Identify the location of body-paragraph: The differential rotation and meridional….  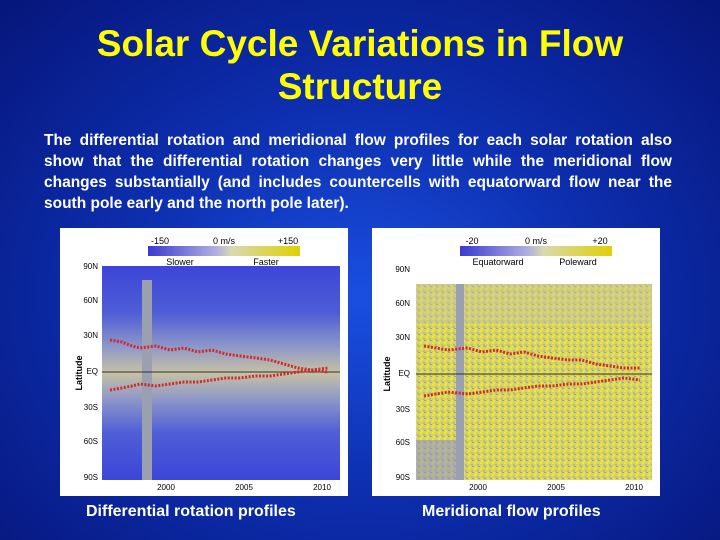
(358, 172).